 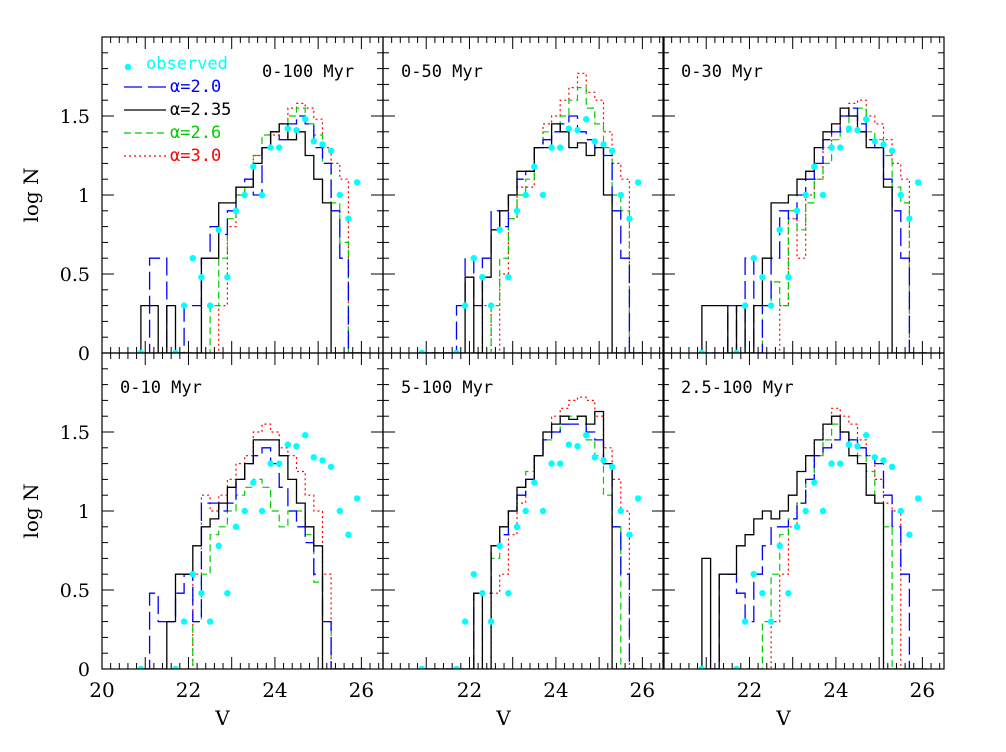 What do you see at coordinates (200, 110) in the screenshot?
I see `legend-label-a235: α=2.35` at bounding box center [200, 110].